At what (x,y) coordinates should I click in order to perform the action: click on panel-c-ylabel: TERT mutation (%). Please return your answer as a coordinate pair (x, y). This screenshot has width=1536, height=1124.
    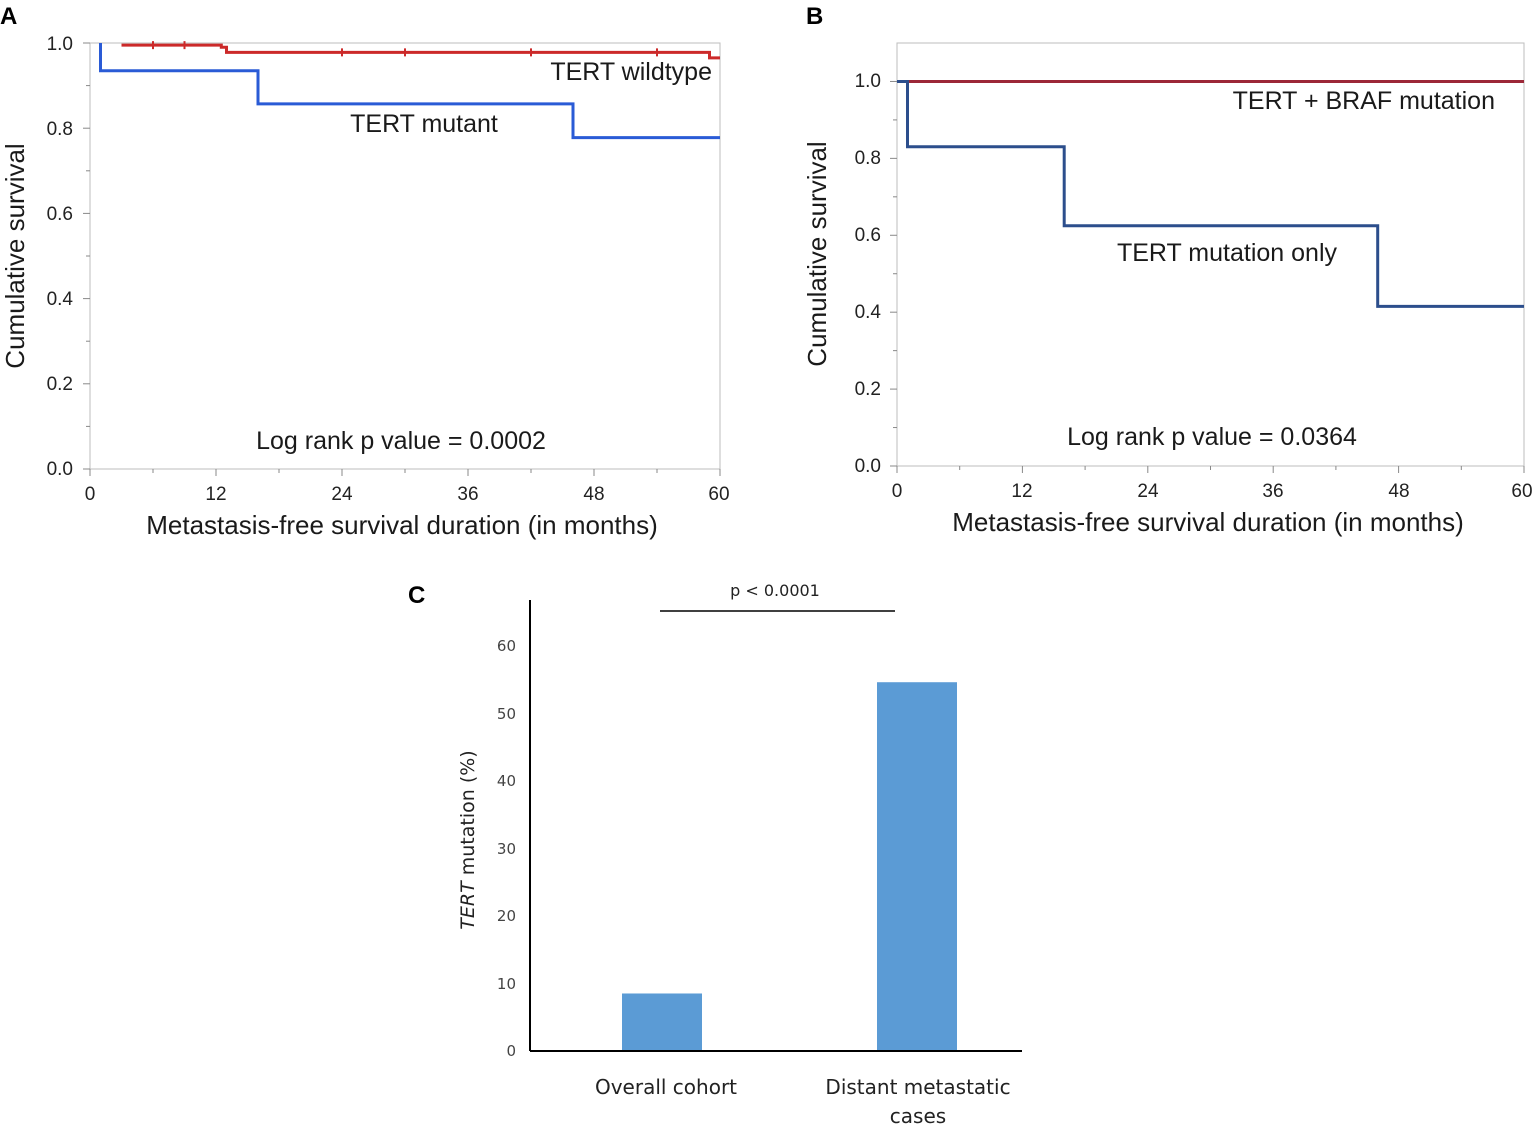
    Looking at the image, I should click on (468, 839).